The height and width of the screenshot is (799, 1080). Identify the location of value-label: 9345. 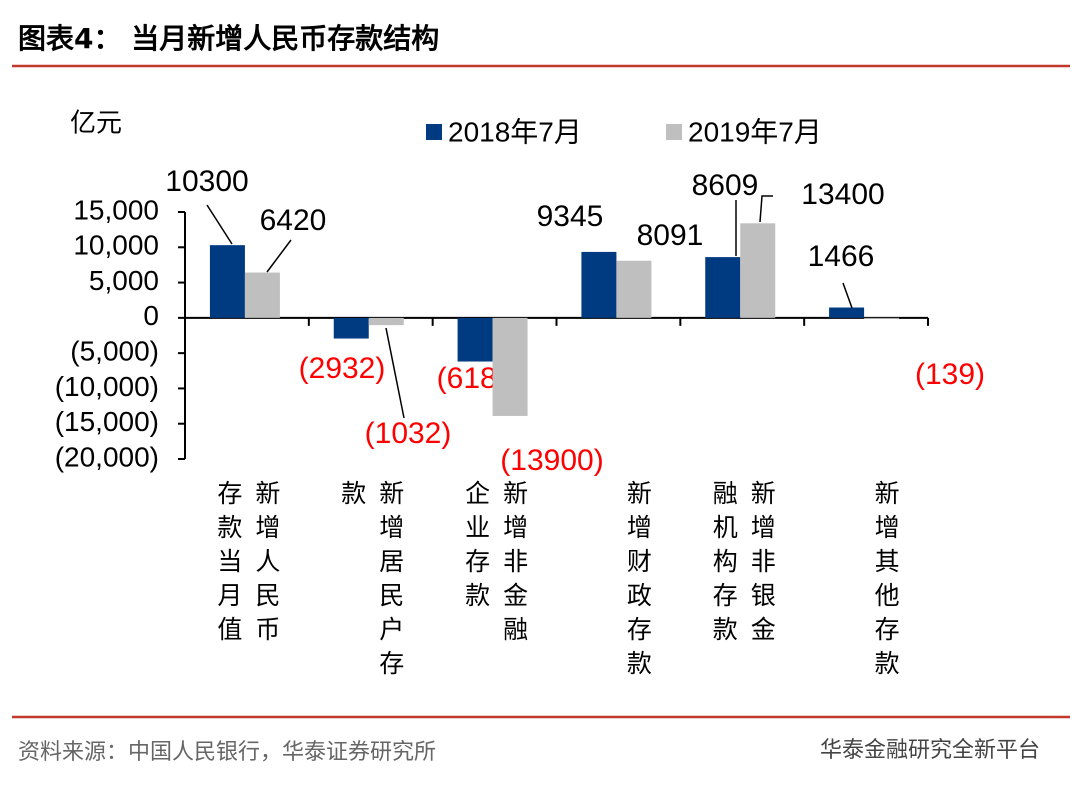
(570, 216).